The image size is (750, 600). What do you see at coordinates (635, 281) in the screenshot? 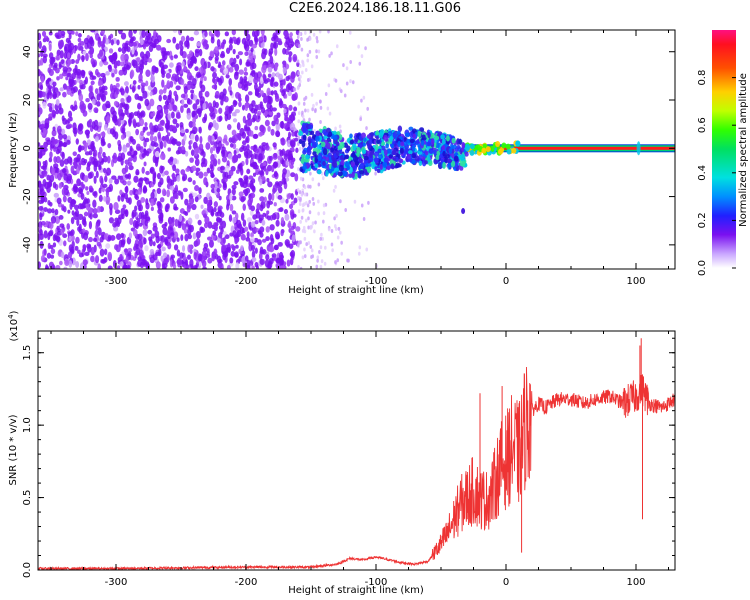
I see `x-tick-label: 100` at bounding box center [635, 281].